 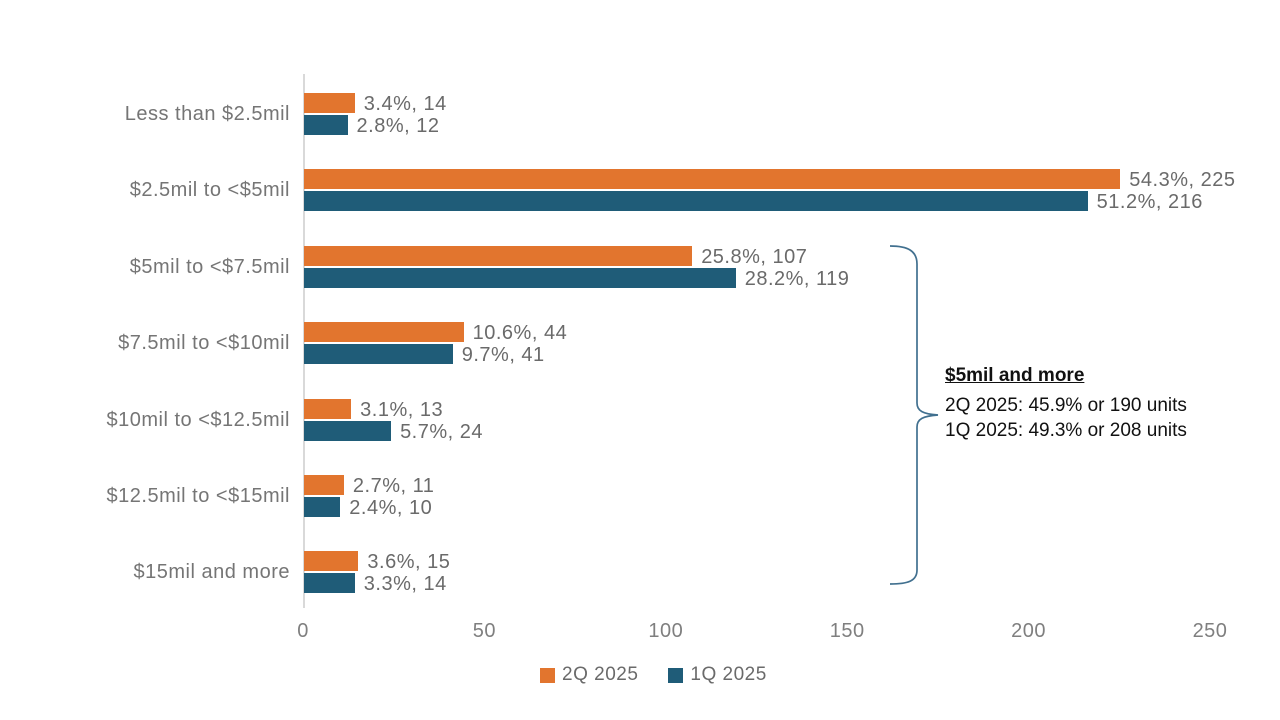 What do you see at coordinates (1029, 631) in the screenshot?
I see `x-tick-label: 200` at bounding box center [1029, 631].